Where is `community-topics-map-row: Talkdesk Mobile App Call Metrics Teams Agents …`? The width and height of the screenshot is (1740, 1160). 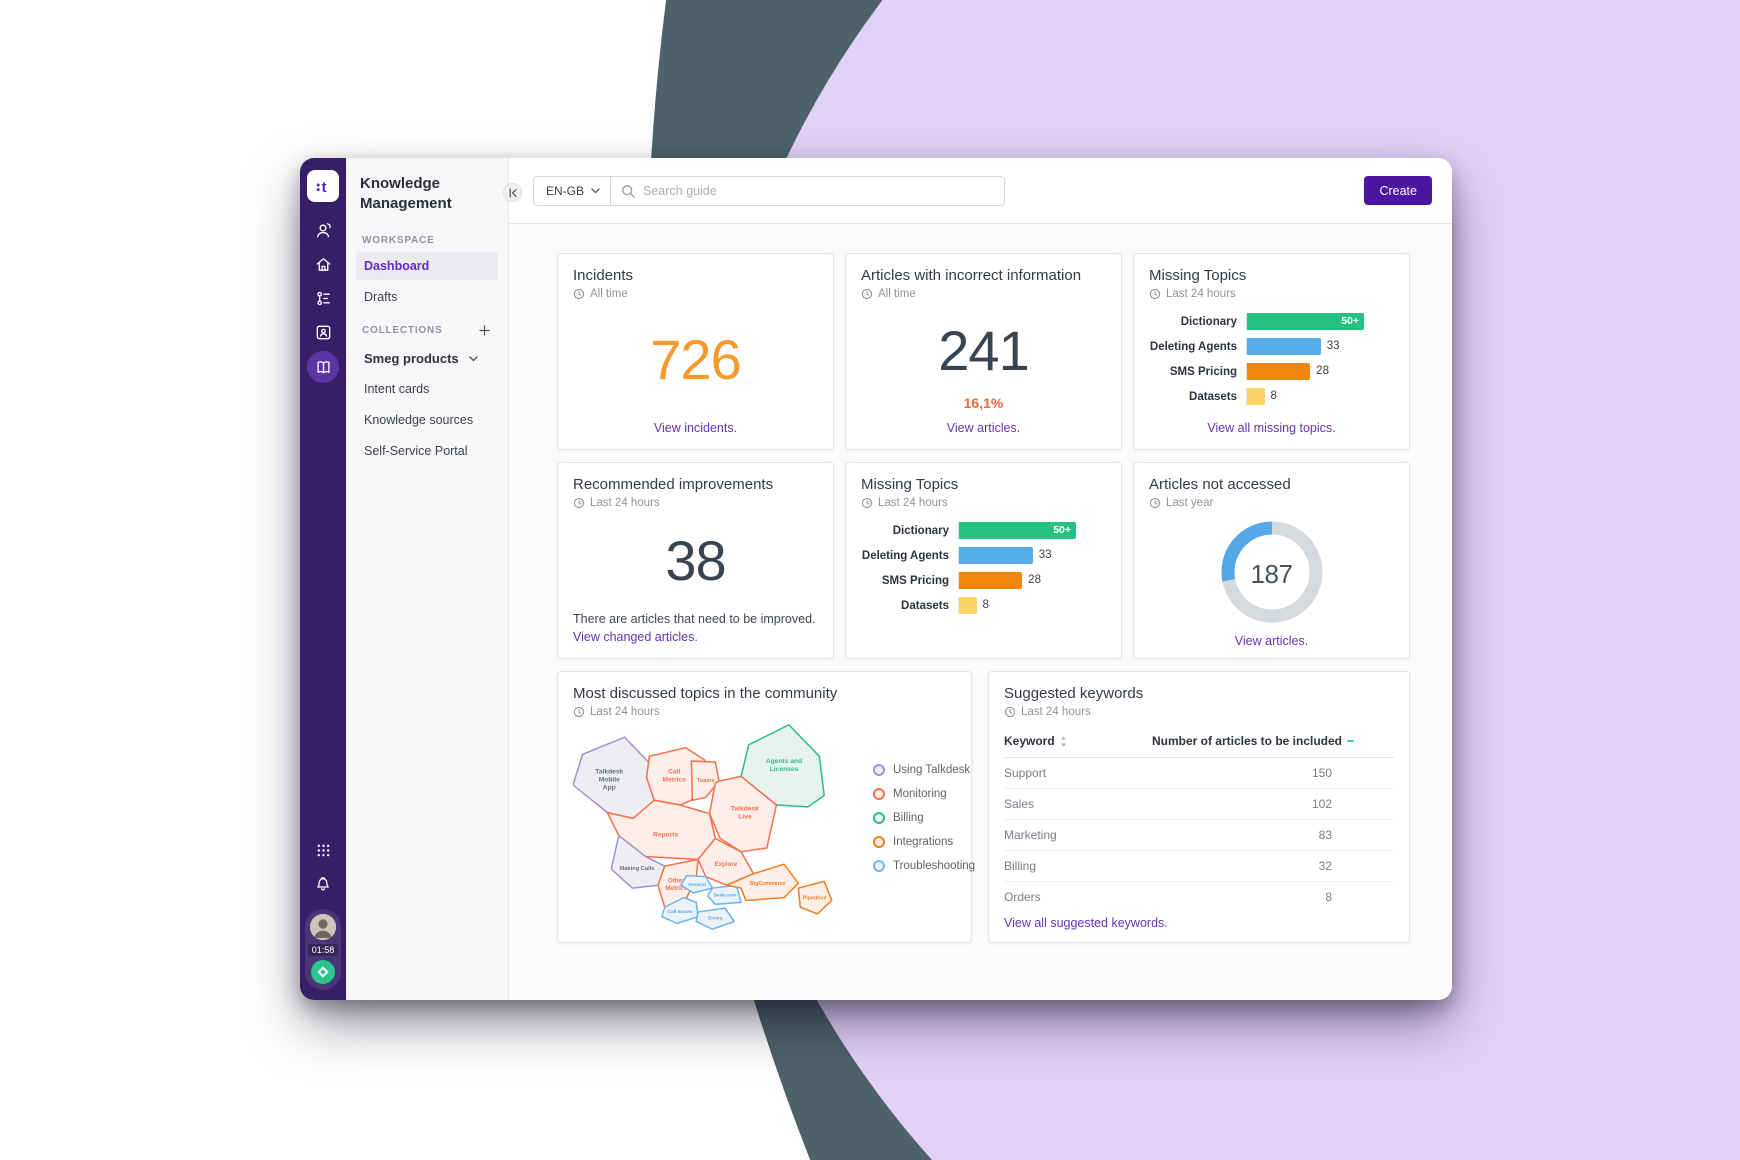
community-topics-map-row: Talkdesk Mobile App Call Metrics Teams Agents … is located at coordinates (773, 825).